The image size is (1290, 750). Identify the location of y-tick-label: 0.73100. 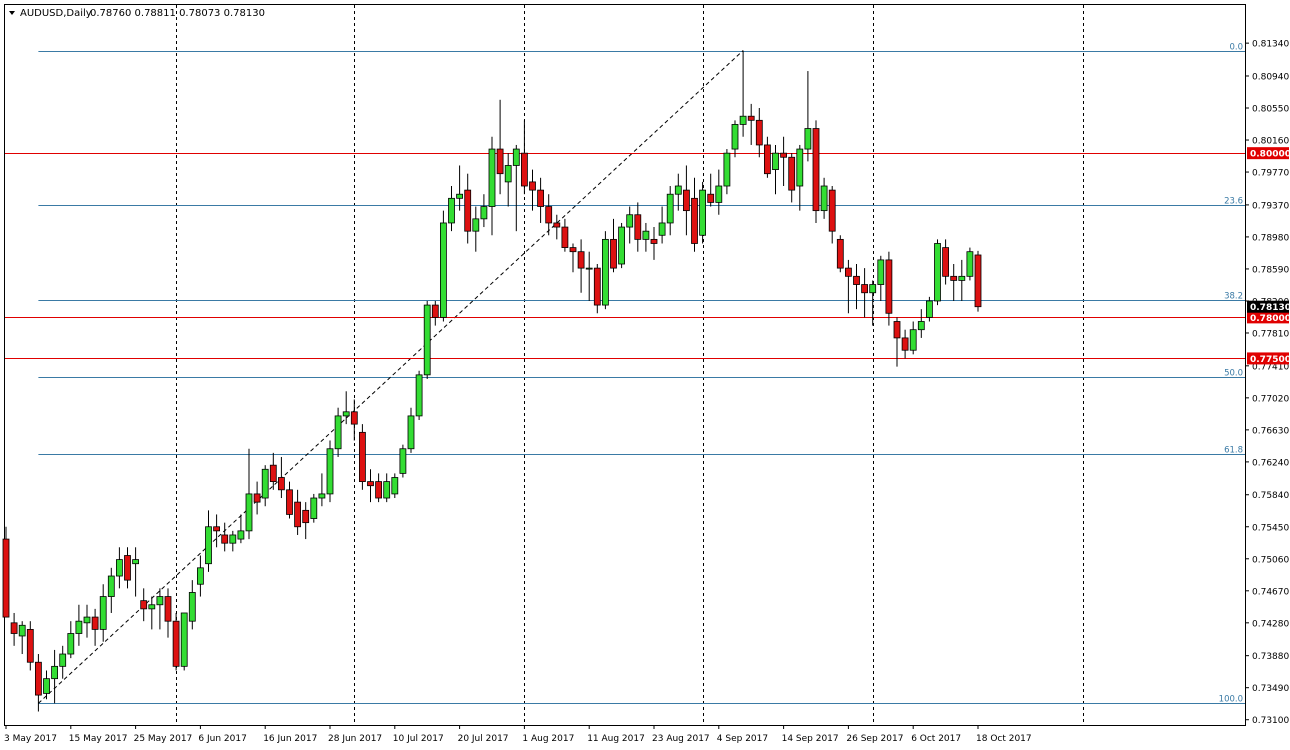
(1270, 721).